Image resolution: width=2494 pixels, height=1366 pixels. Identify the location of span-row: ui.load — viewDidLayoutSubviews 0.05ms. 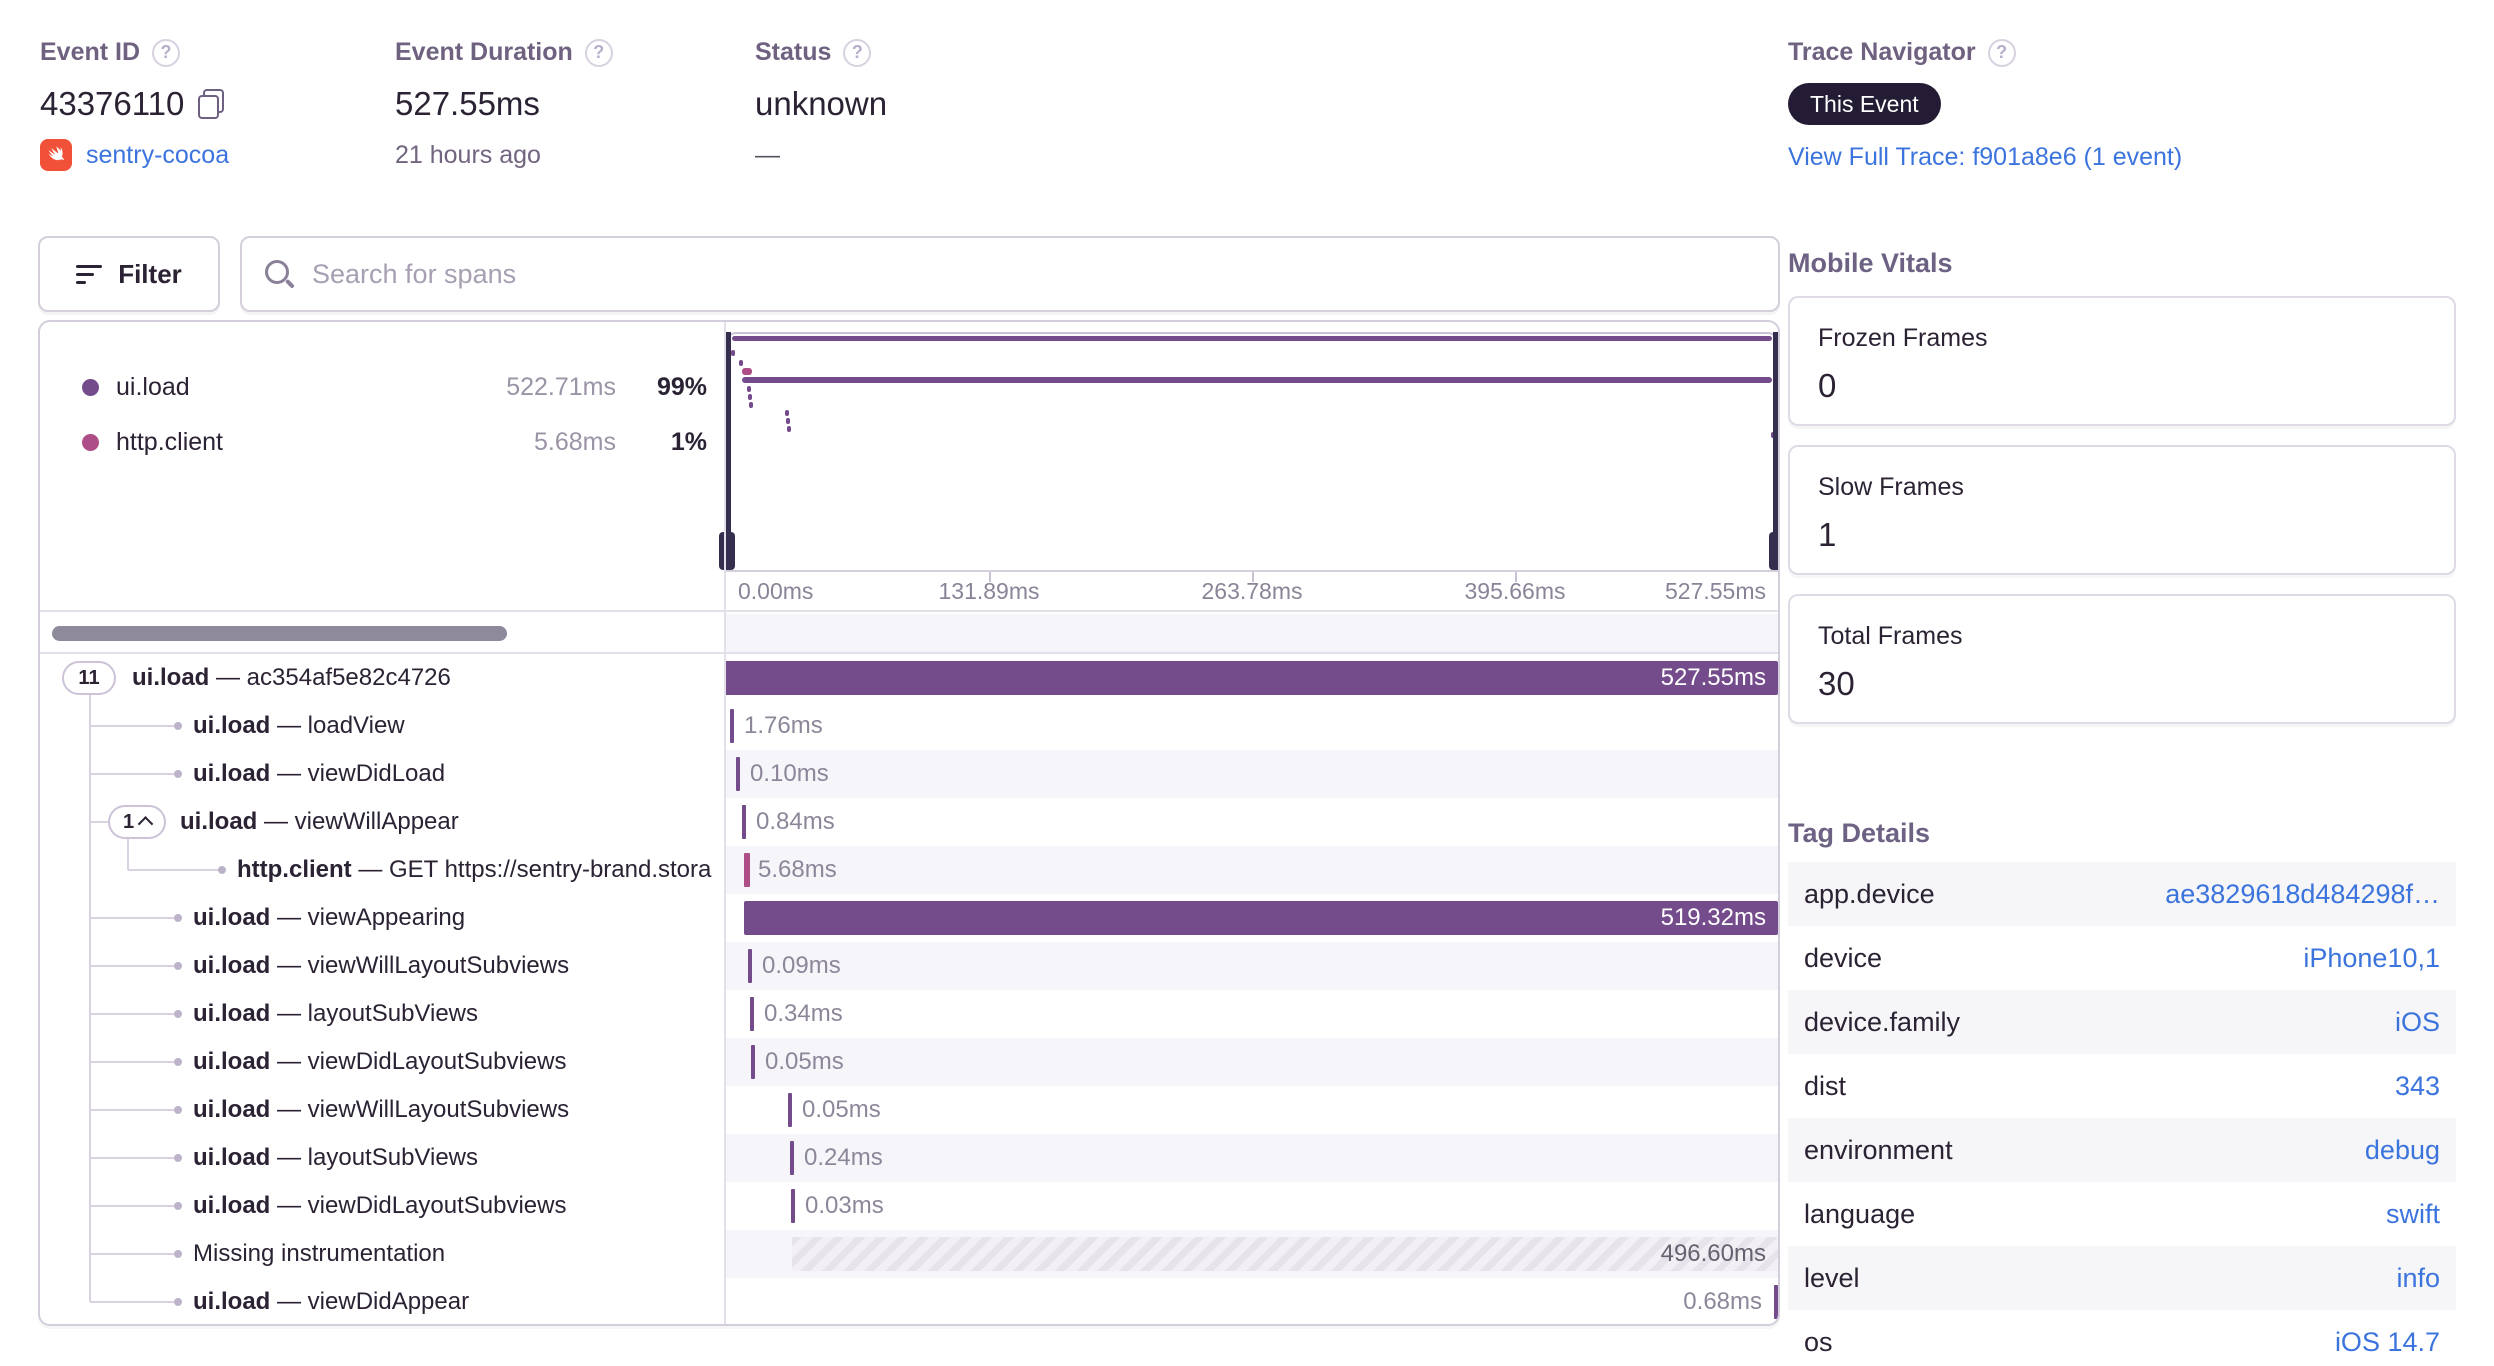
(909, 1062).